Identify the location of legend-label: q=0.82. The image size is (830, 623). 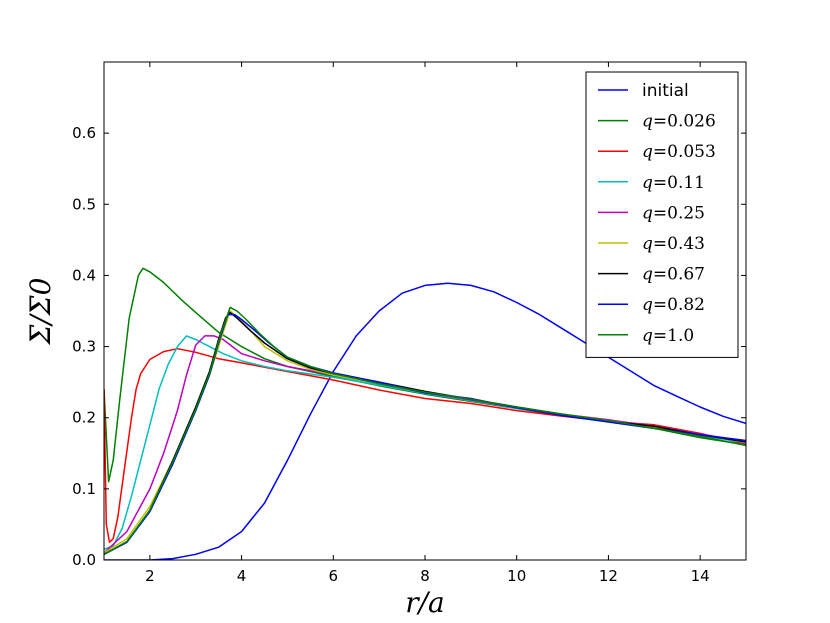
(673, 305).